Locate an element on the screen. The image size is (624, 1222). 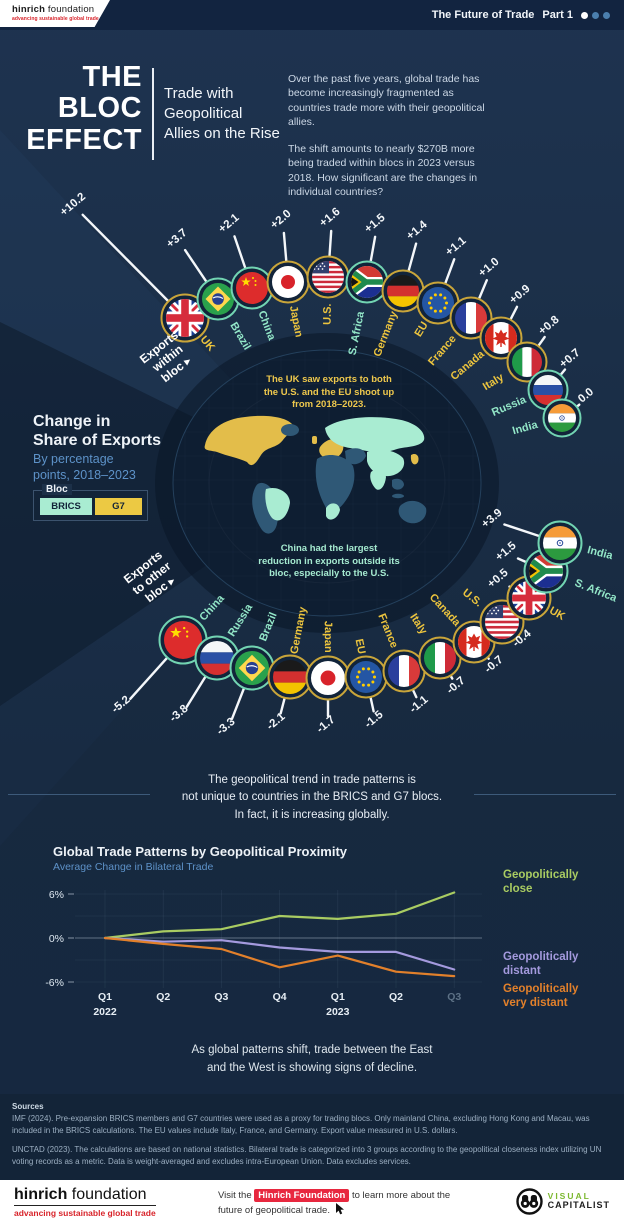
x-year-2023: 2023 is located at coordinates (338, 1012).